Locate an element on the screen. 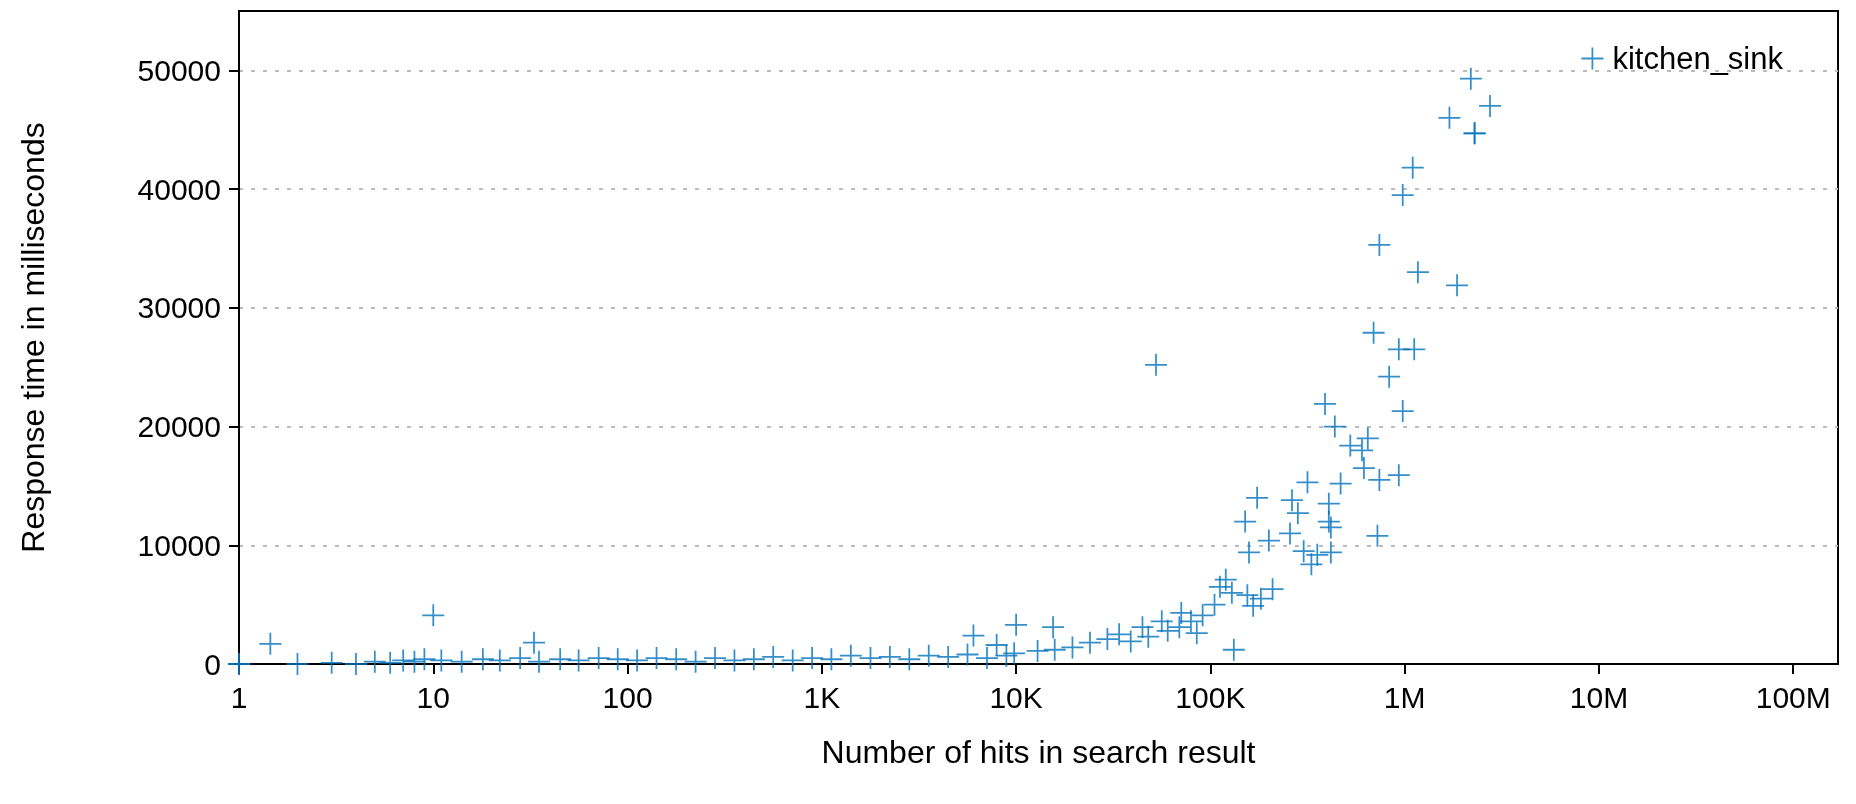  y-tick-label: 30000 is located at coordinates (179, 308).